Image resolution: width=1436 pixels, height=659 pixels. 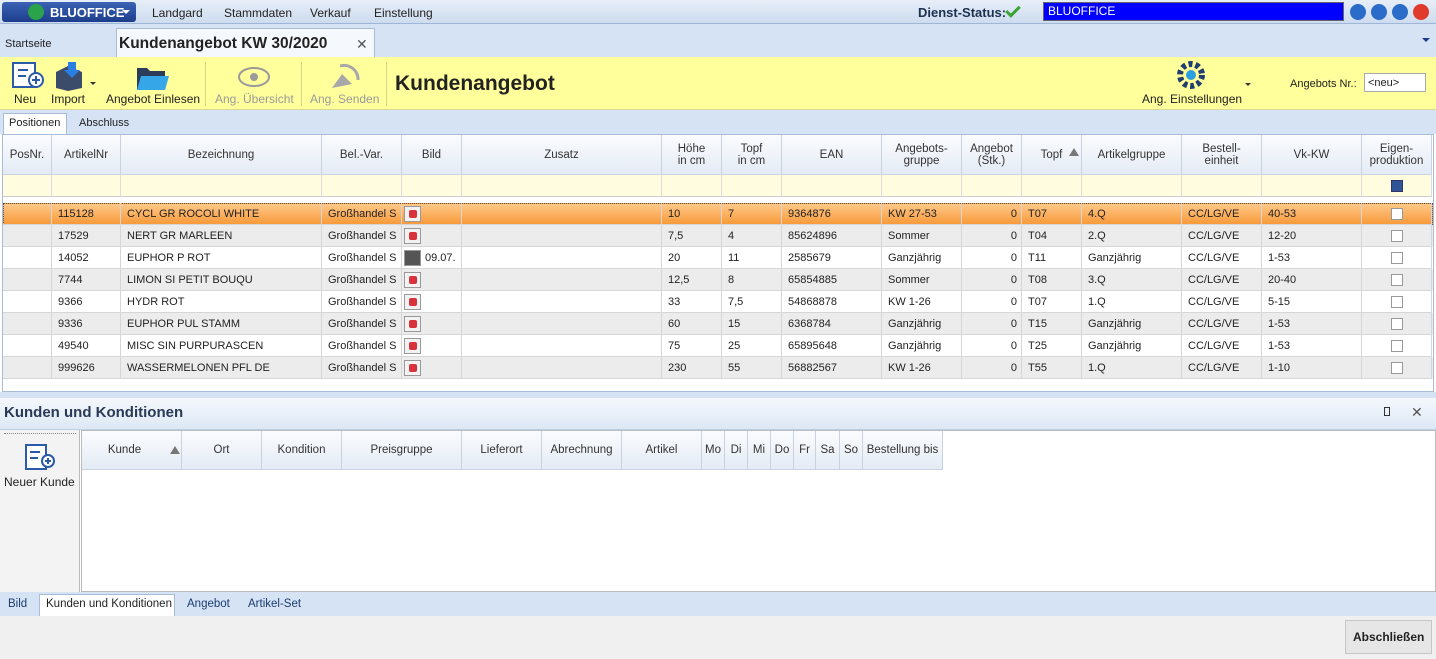 I want to click on column-header: Abrechnung, so click(x=582, y=450).